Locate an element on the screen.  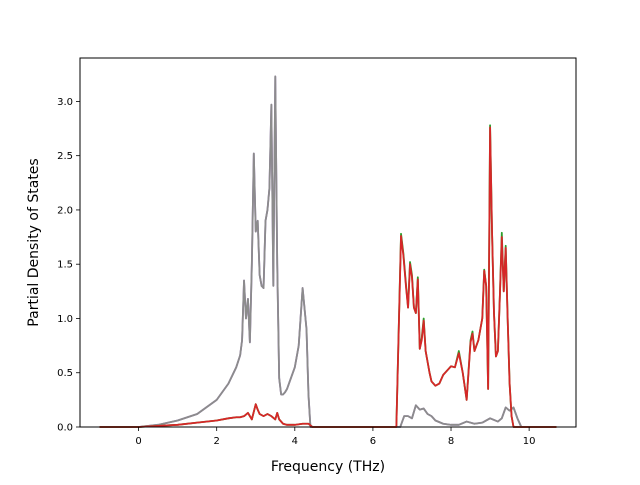
x-axis: 0 2 4 6 8 10 is located at coordinates (335, 437).